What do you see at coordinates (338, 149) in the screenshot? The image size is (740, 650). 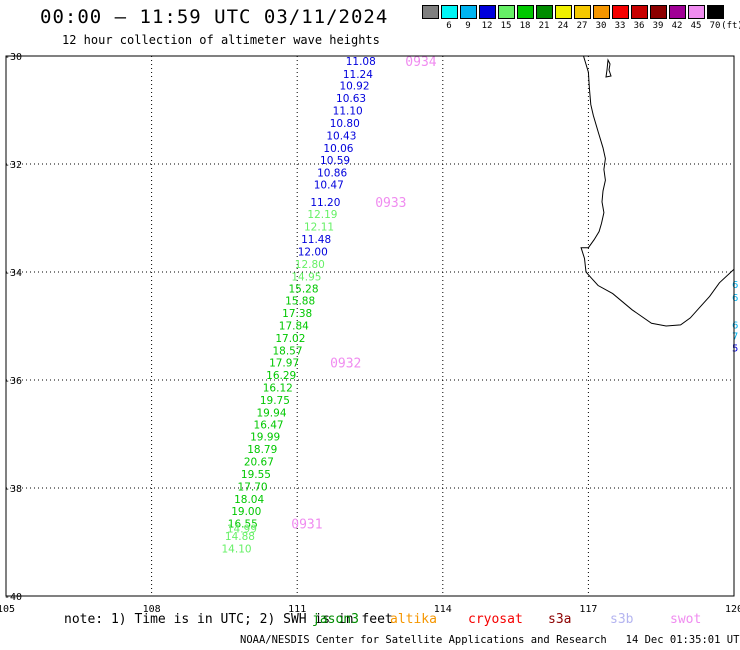 I see `wave-height-label: 10.06` at bounding box center [338, 149].